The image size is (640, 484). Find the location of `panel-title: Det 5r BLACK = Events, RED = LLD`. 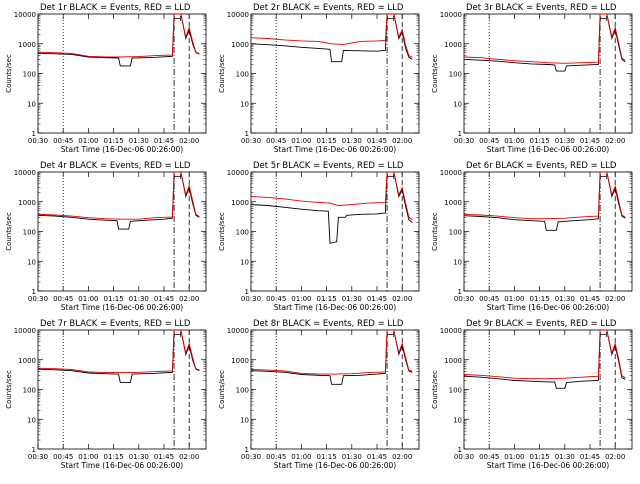

panel-title: Det 5r BLACK = Events, RED = LLD is located at coordinates (328, 166).